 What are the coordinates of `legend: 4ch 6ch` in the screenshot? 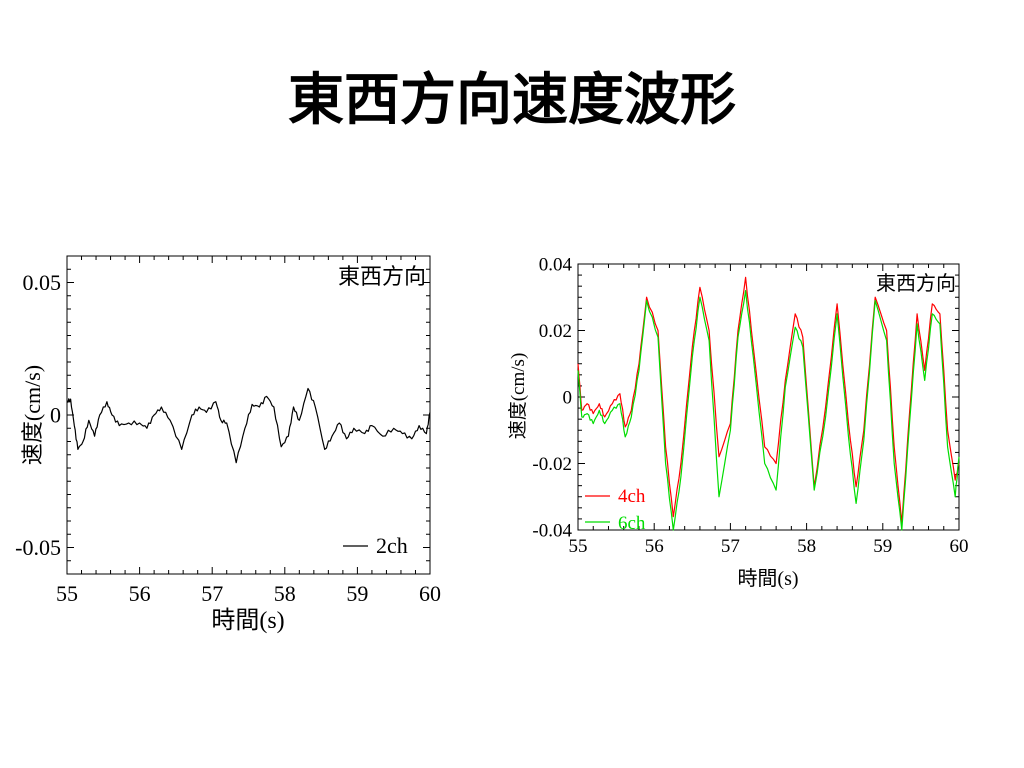 It's located at (615, 510).